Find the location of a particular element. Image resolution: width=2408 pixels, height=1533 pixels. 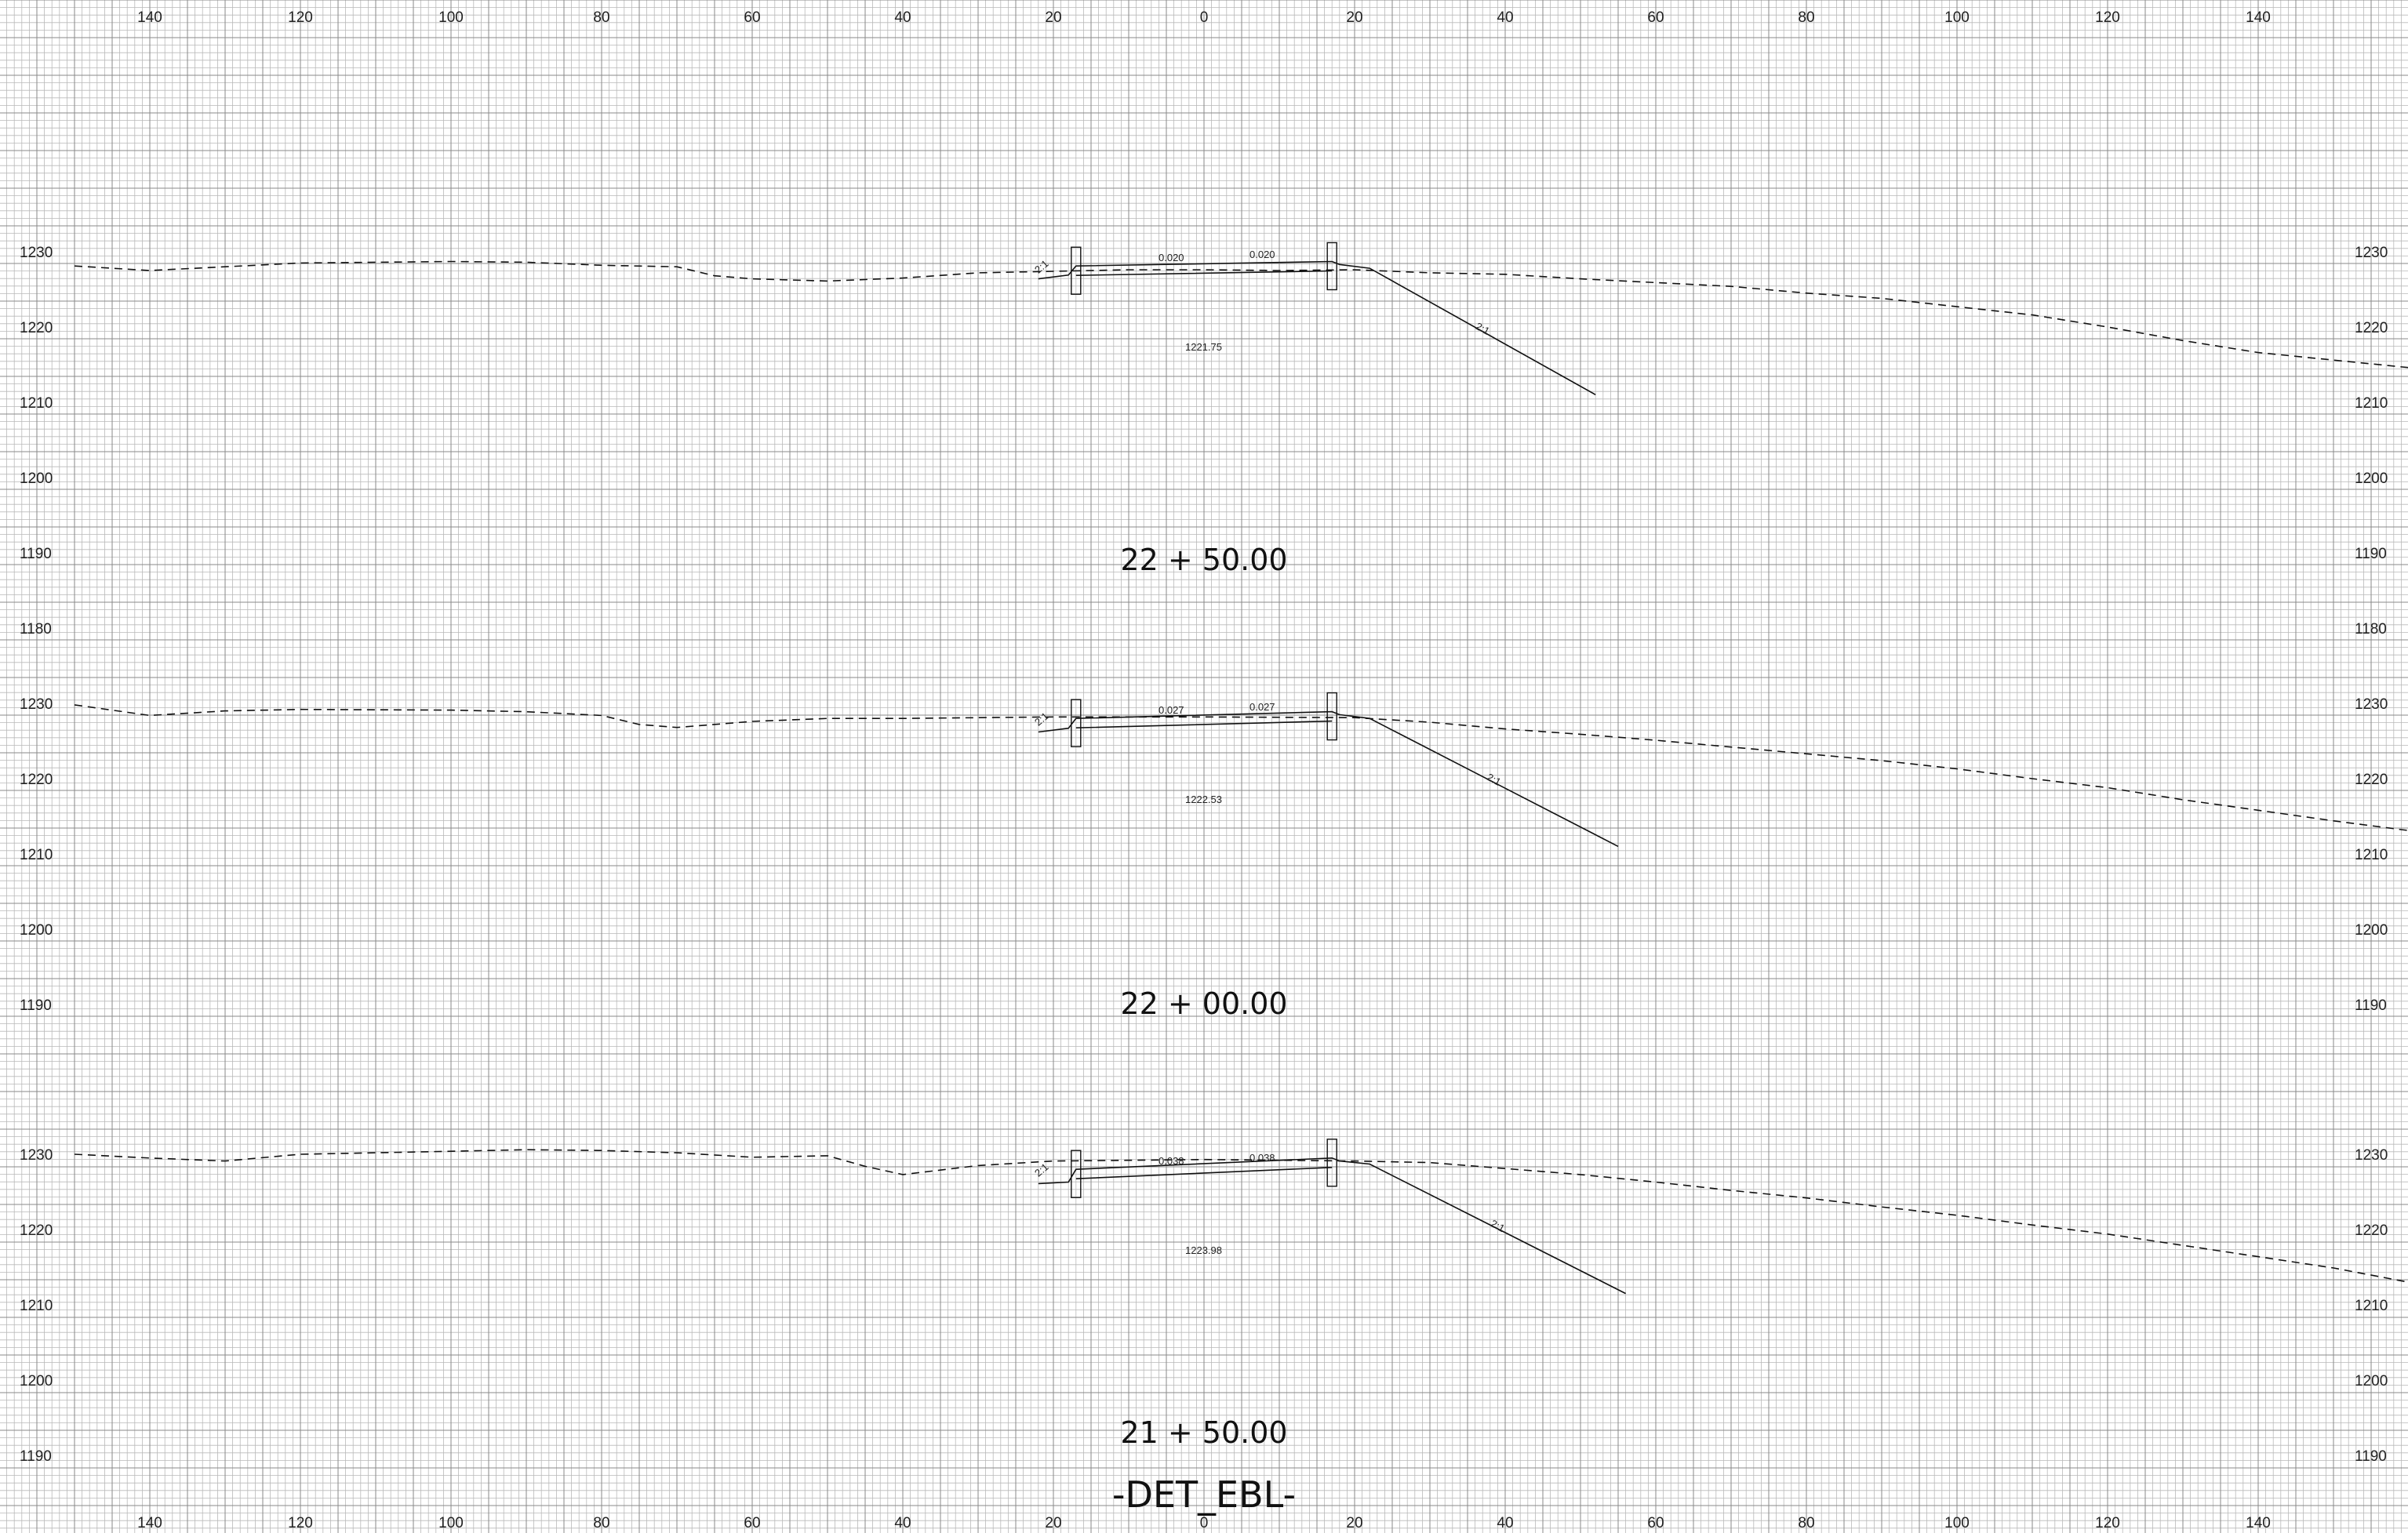

cross-slope-right-label: 0.027 is located at coordinates (1262, 707).